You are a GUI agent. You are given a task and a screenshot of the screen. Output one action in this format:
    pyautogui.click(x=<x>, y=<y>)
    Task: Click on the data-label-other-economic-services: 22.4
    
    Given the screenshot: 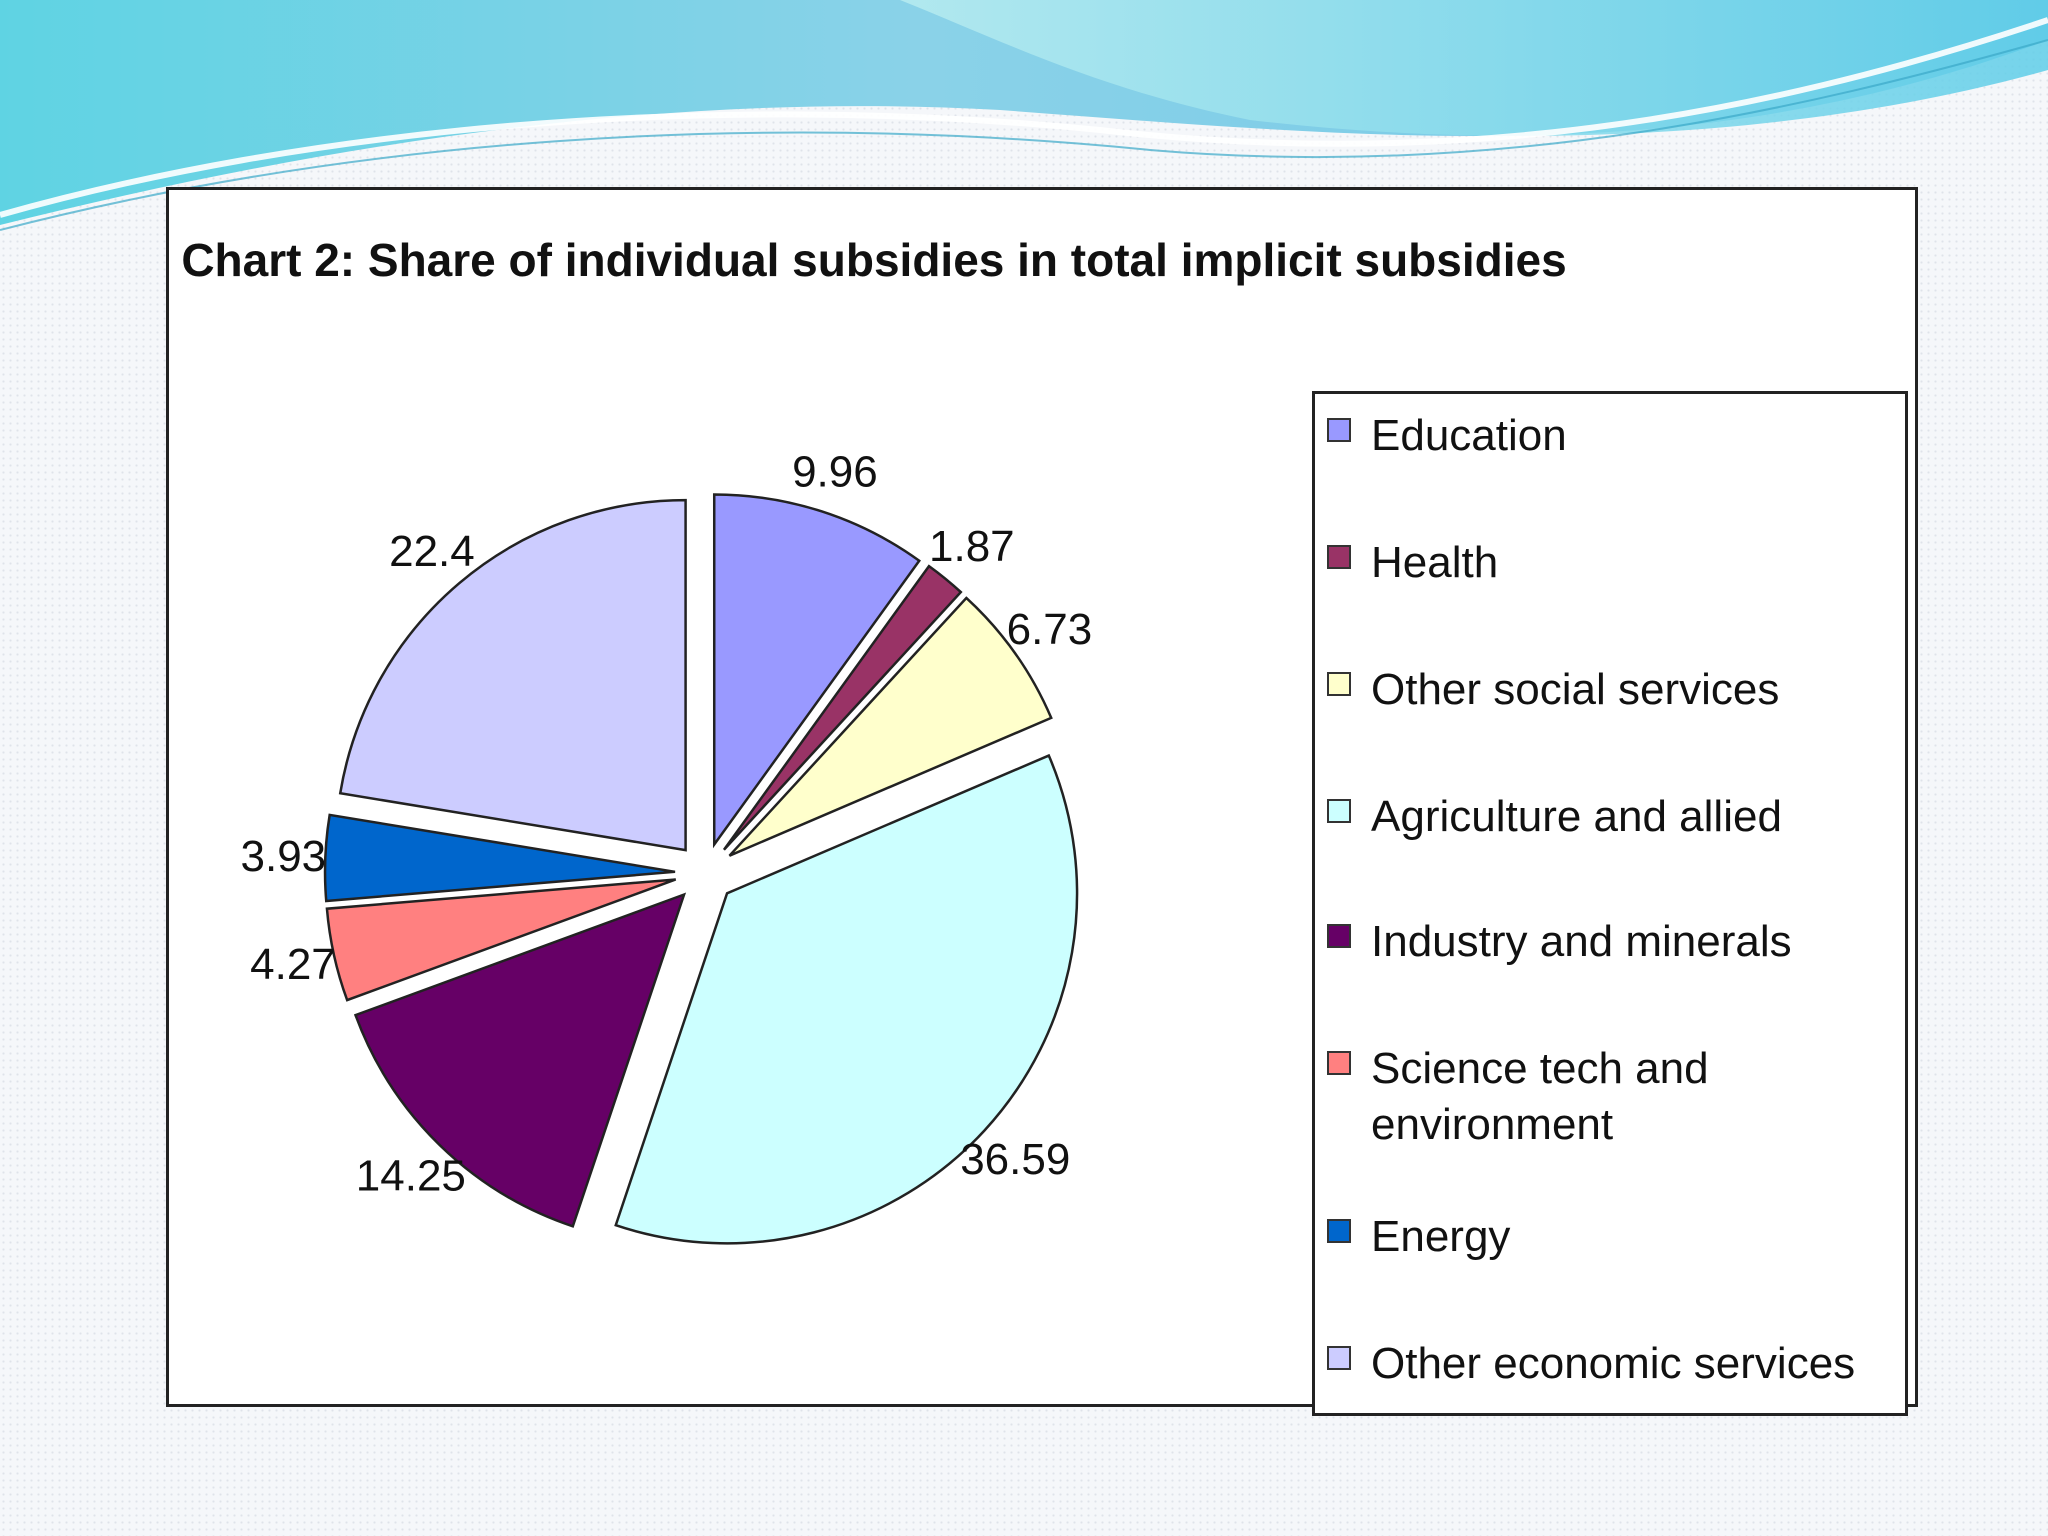 What is the action you would take?
    pyautogui.click(x=432, y=551)
    